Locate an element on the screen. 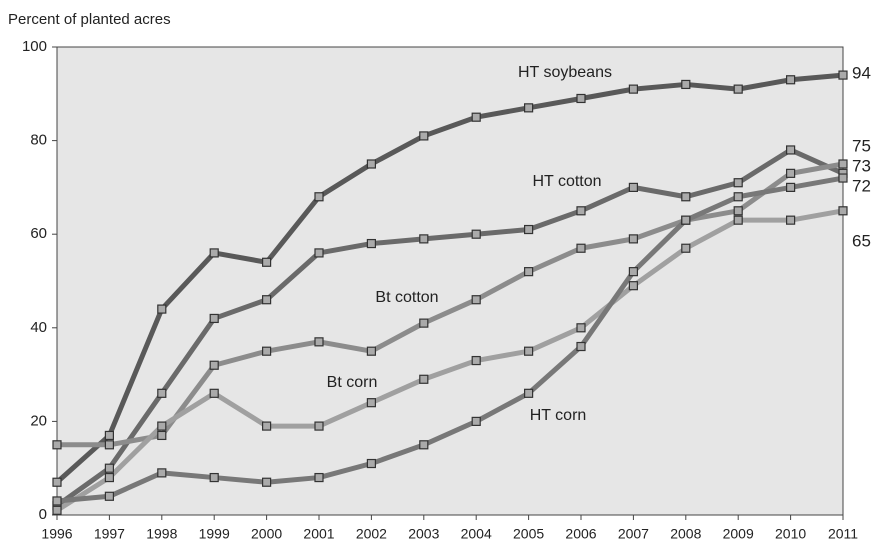 The image size is (879, 554). series-label: Bt corn is located at coordinates (352, 382).